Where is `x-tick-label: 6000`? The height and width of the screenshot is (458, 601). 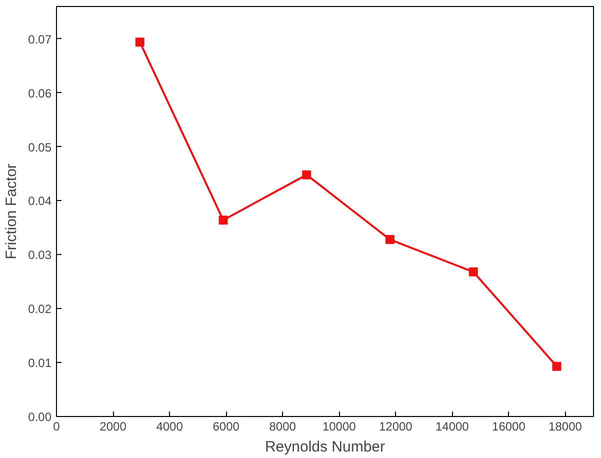 x-tick-label: 6000 is located at coordinates (226, 427).